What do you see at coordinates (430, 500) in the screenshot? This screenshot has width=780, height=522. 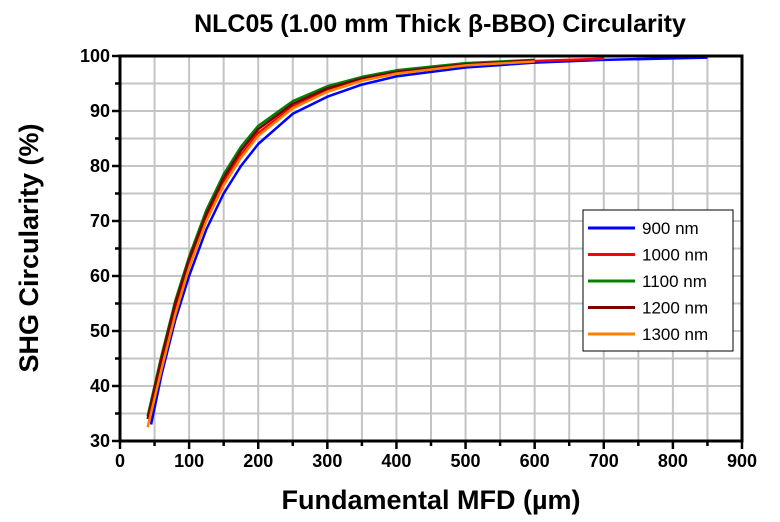 I see `x-axis-label: Fundamental MFD (µm)` at bounding box center [430, 500].